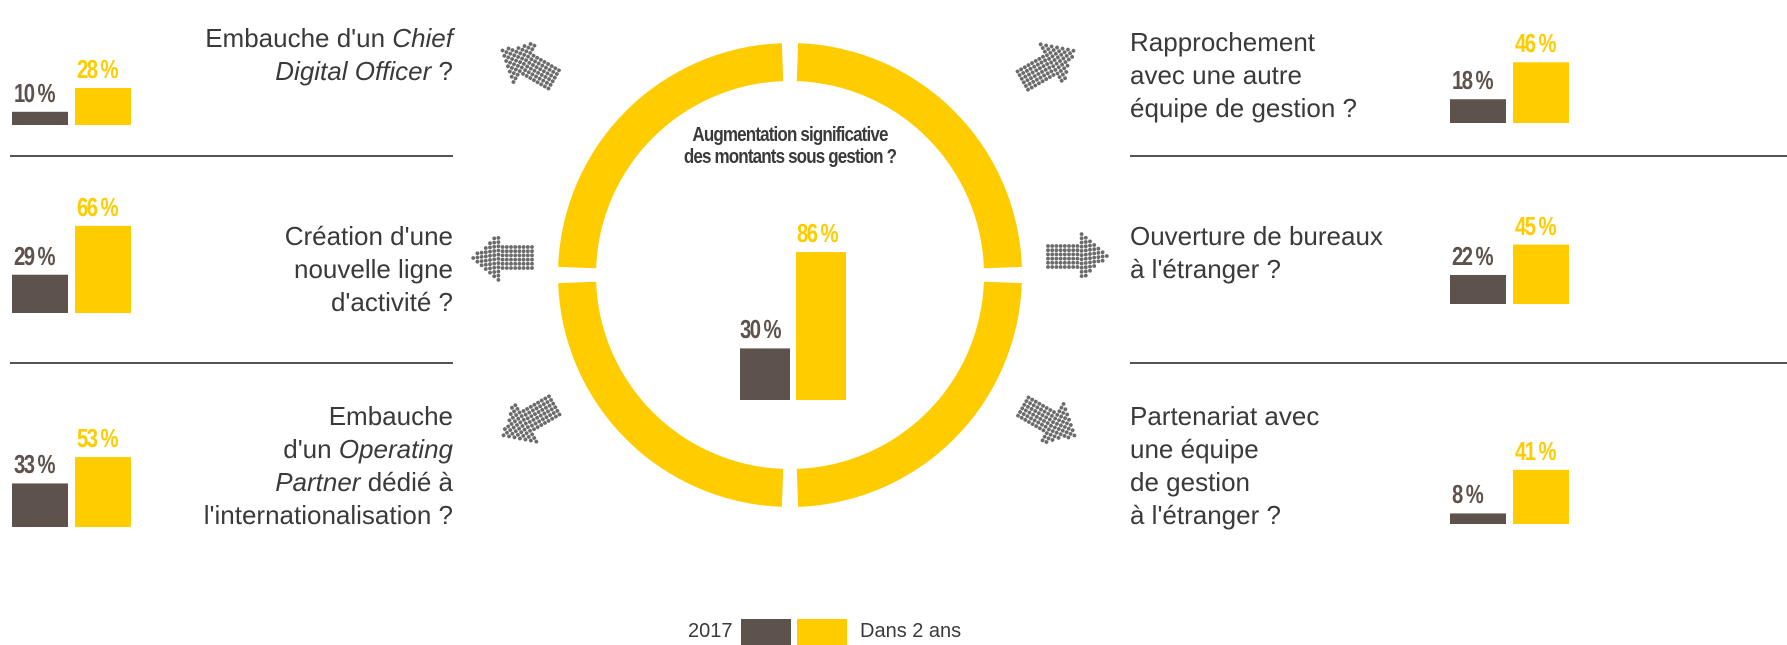 This screenshot has height=645, width=1787. What do you see at coordinates (1478, 289) in the screenshot?
I see `bar-2017-bureaux` at bounding box center [1478, 289].